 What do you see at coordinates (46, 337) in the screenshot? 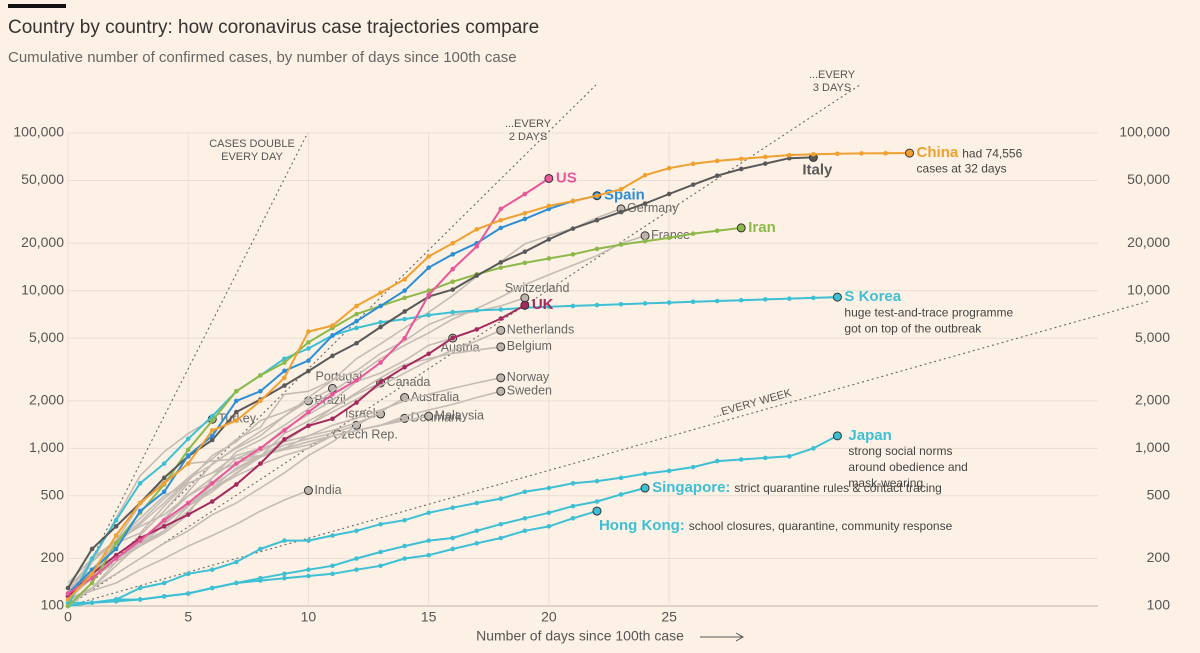
I see `y-tick-label: 5,000` at bounding box center [46, 337].